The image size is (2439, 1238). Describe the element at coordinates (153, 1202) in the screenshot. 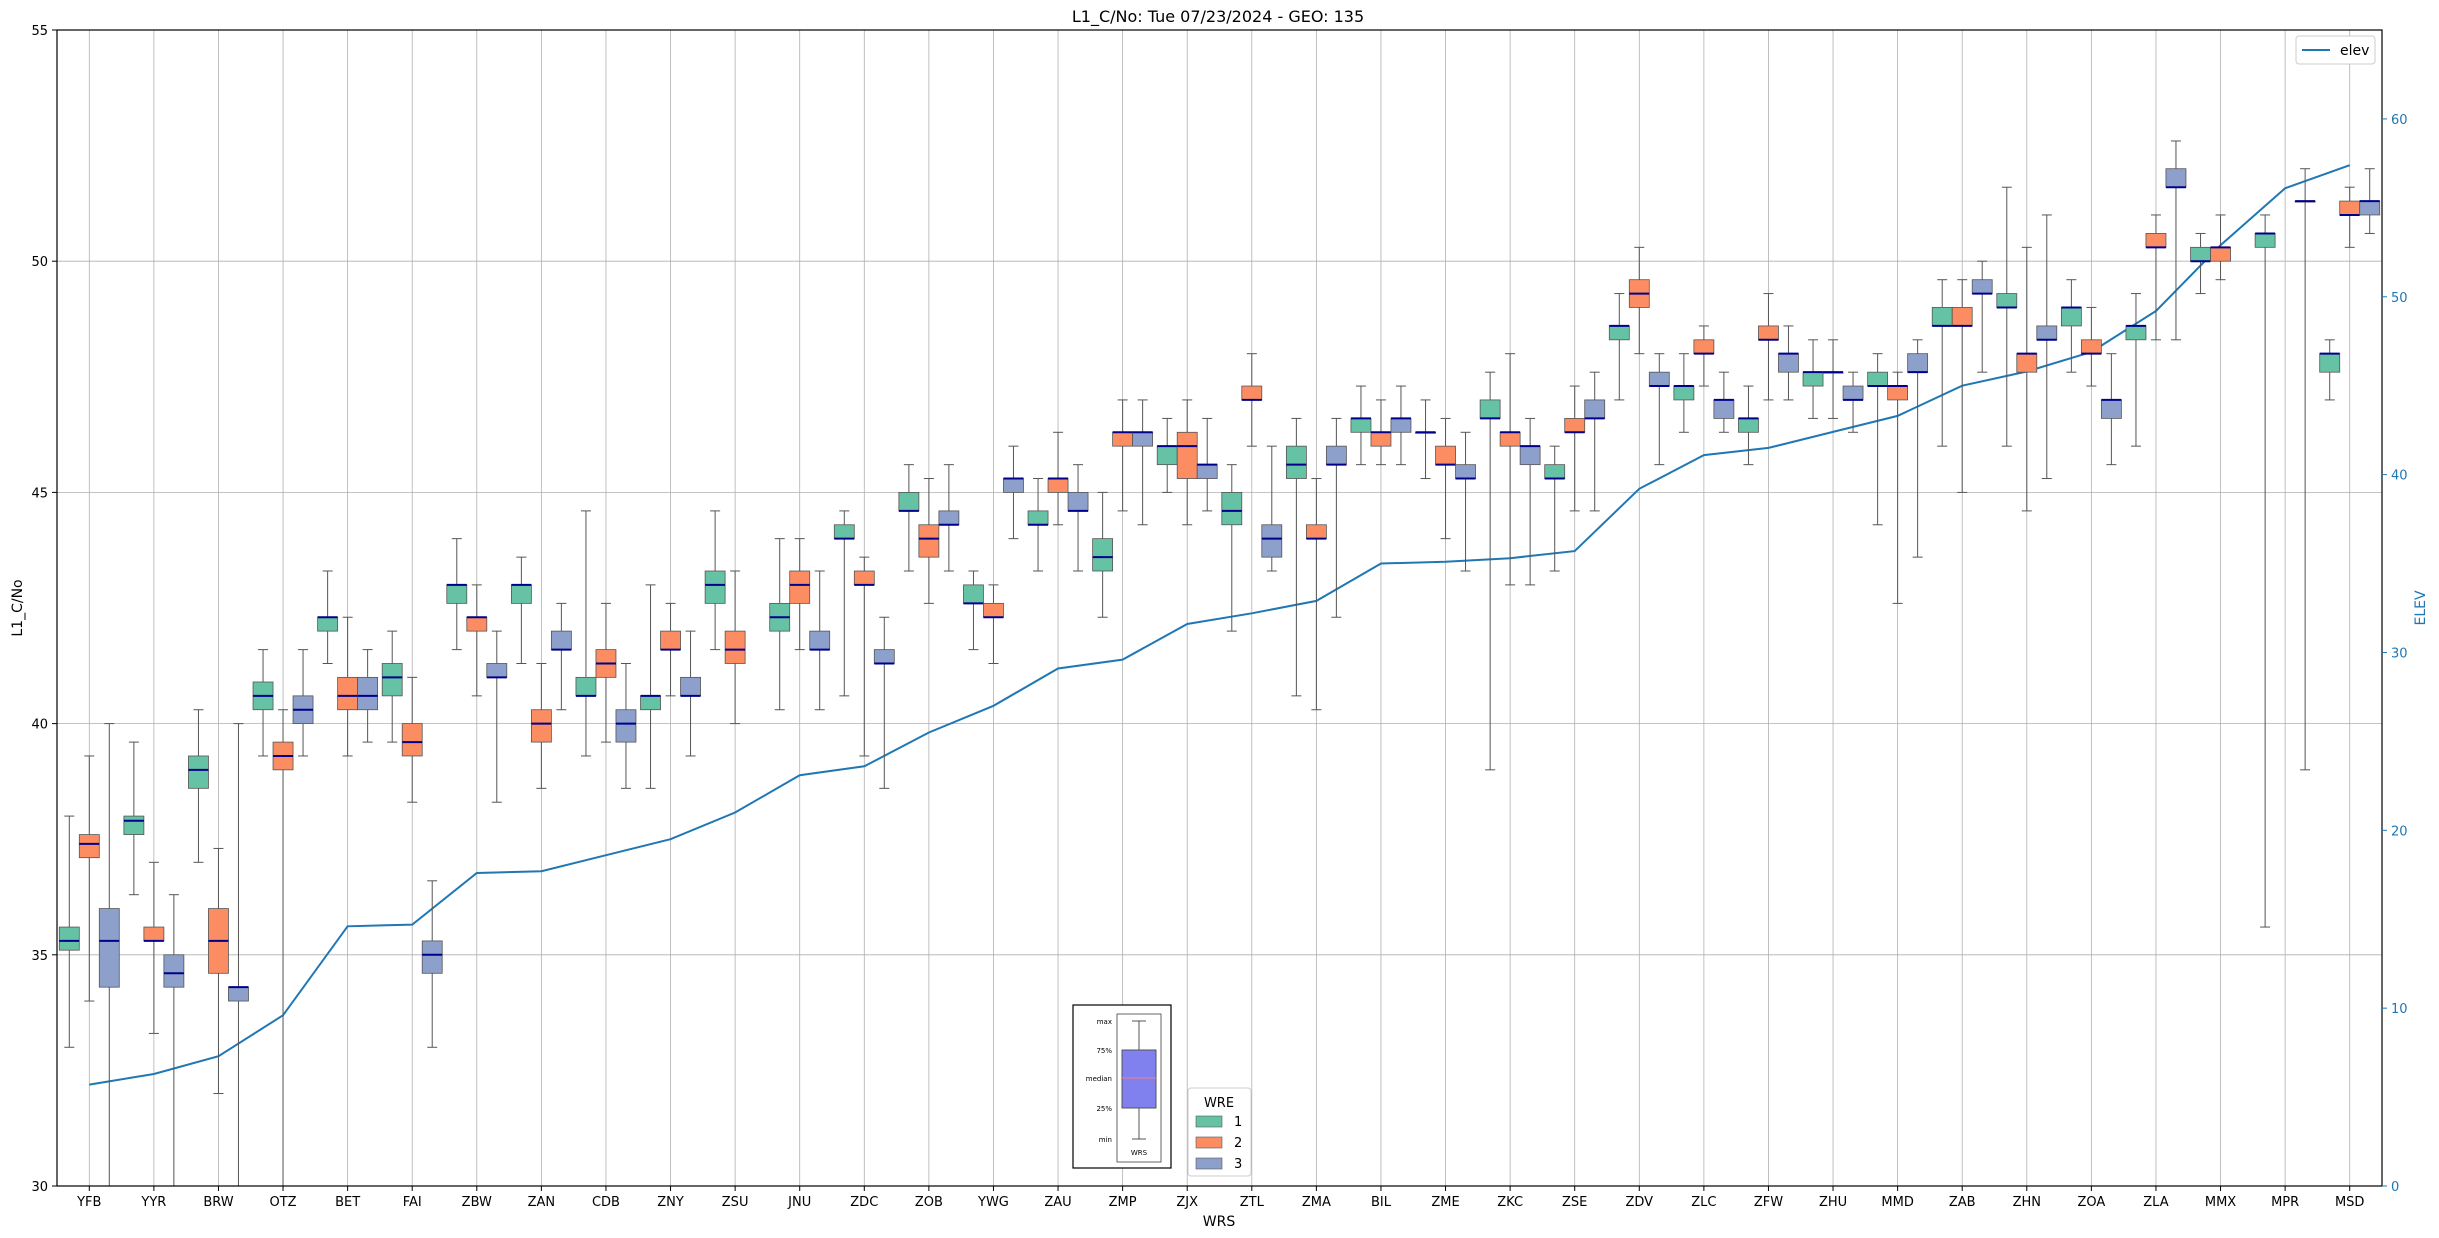

I see `x-tick-label: YYR` at that location.